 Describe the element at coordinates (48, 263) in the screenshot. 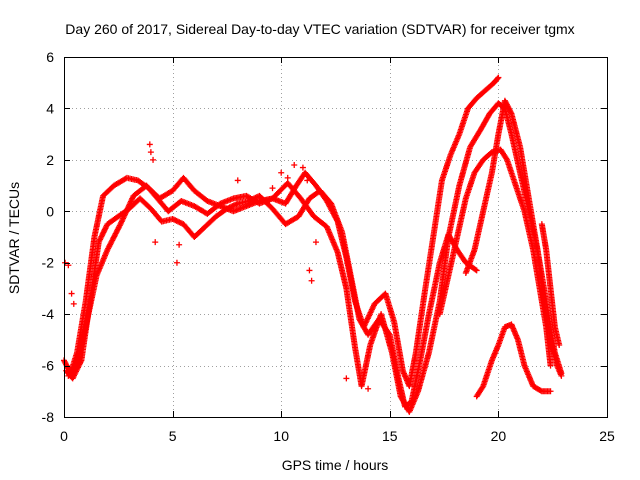

I see `y-tick-label: -2` at that location.